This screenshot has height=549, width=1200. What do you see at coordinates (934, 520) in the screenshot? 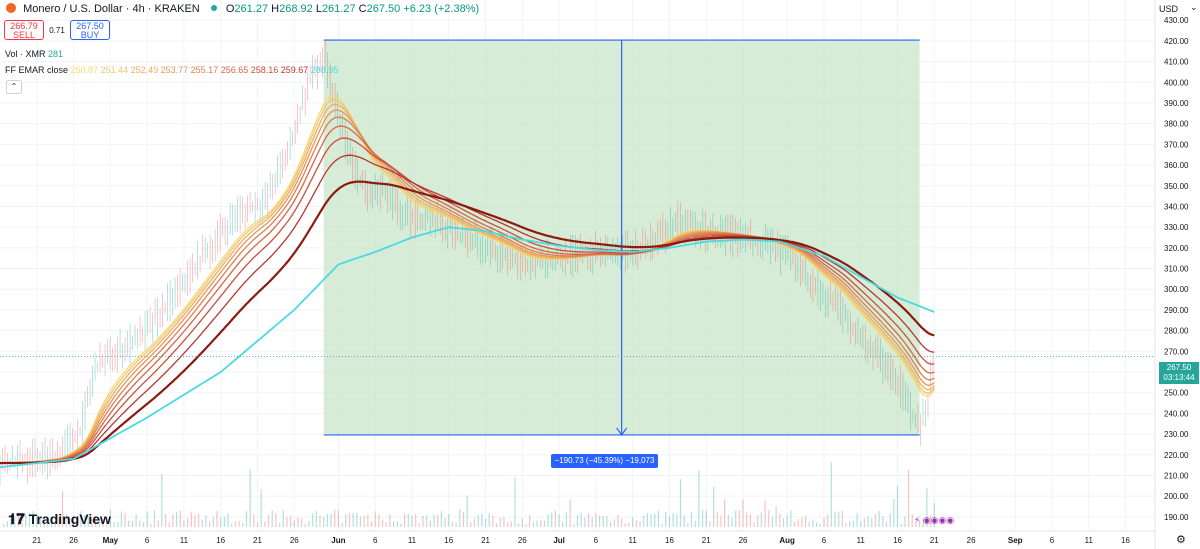
I see `events-icons: ⚡ ◉◉◉◉` at bounding box center [934, 520].